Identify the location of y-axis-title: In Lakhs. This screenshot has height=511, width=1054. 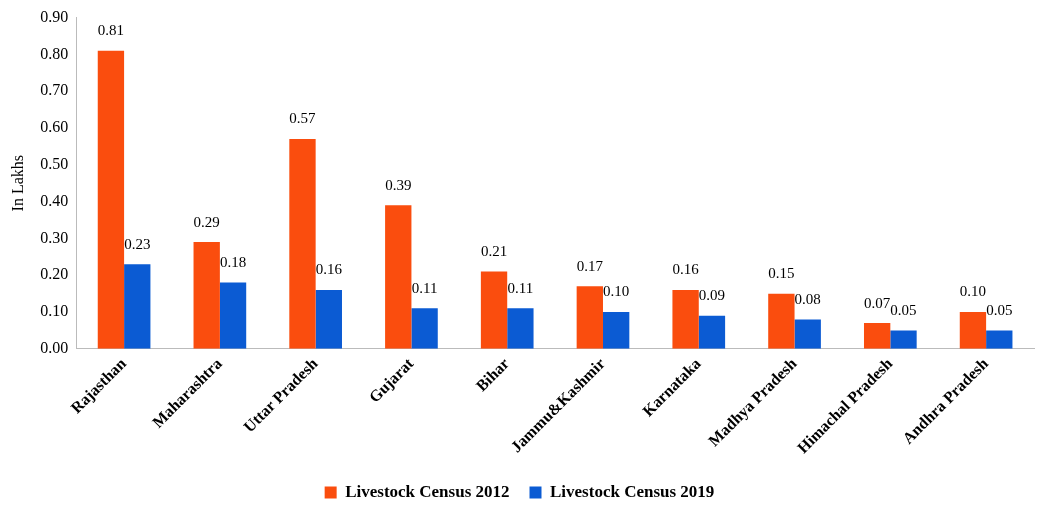
(17, 183).